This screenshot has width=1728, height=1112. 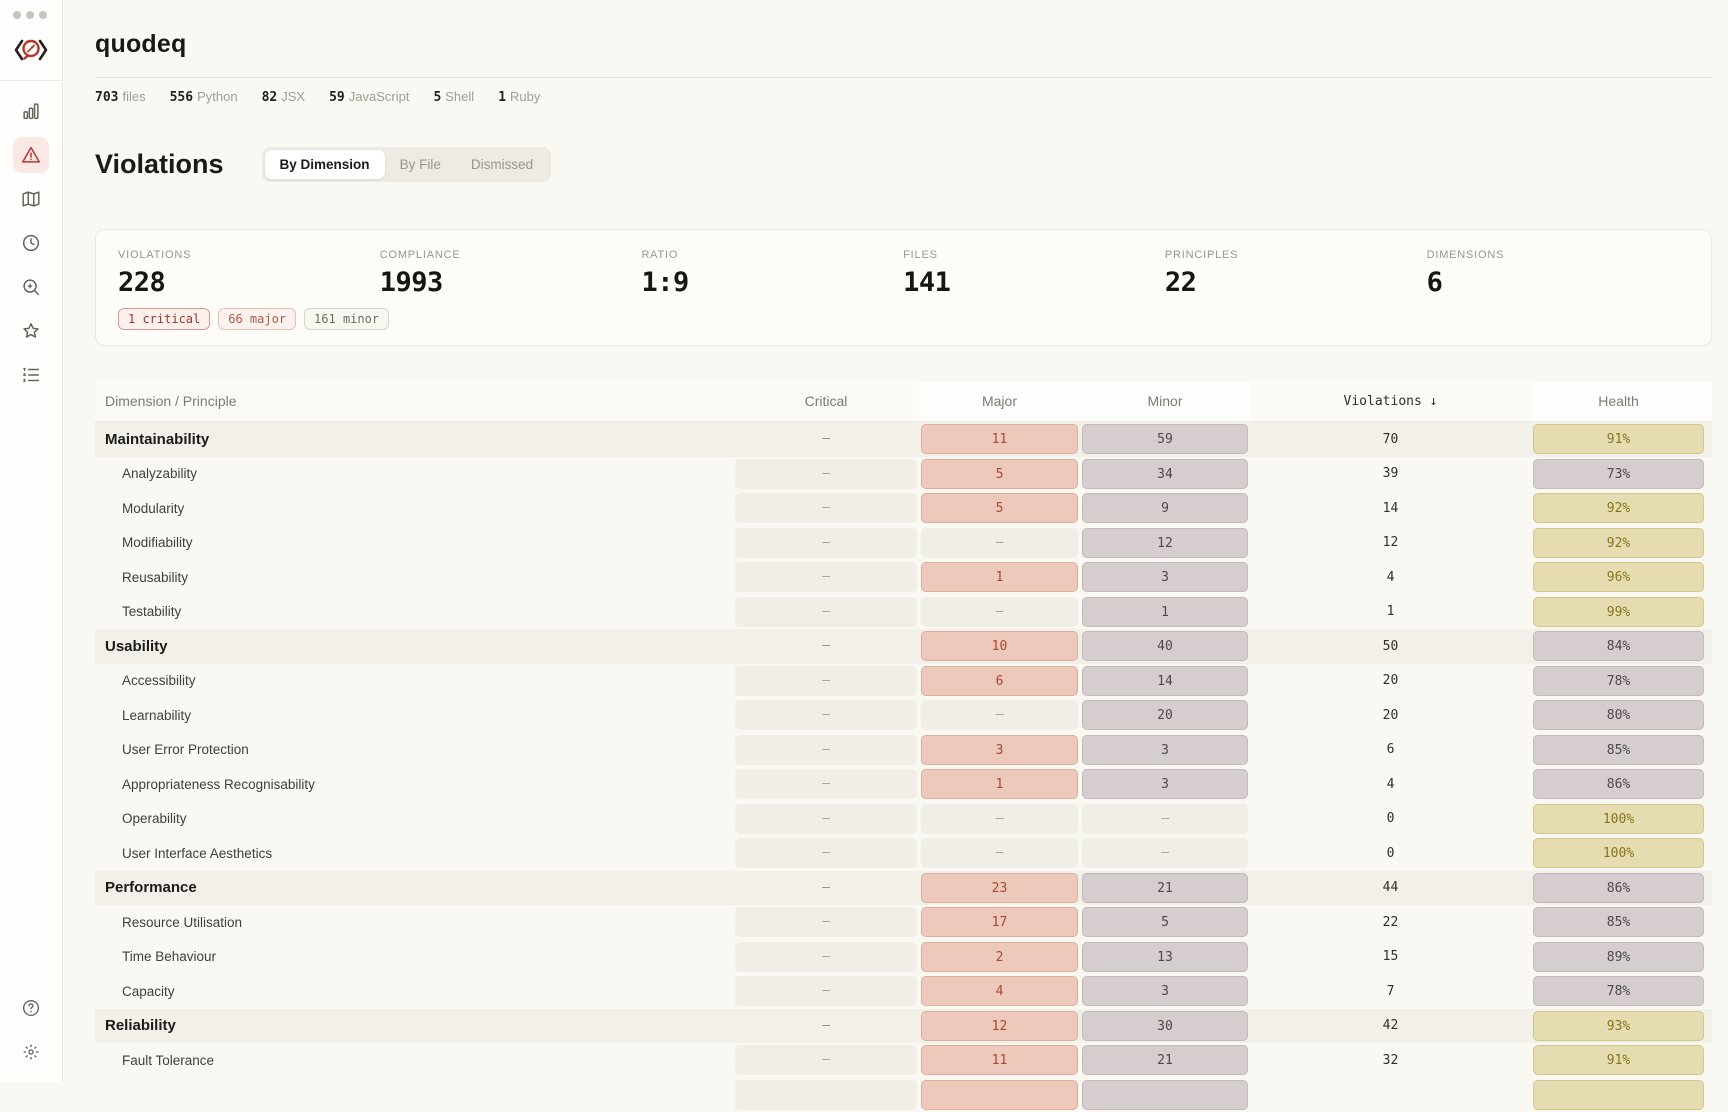 What do you see at coordinates (31, 1052) in the screenshot?
I see `theme-toggle-button` at bounding box center [31, 1052].